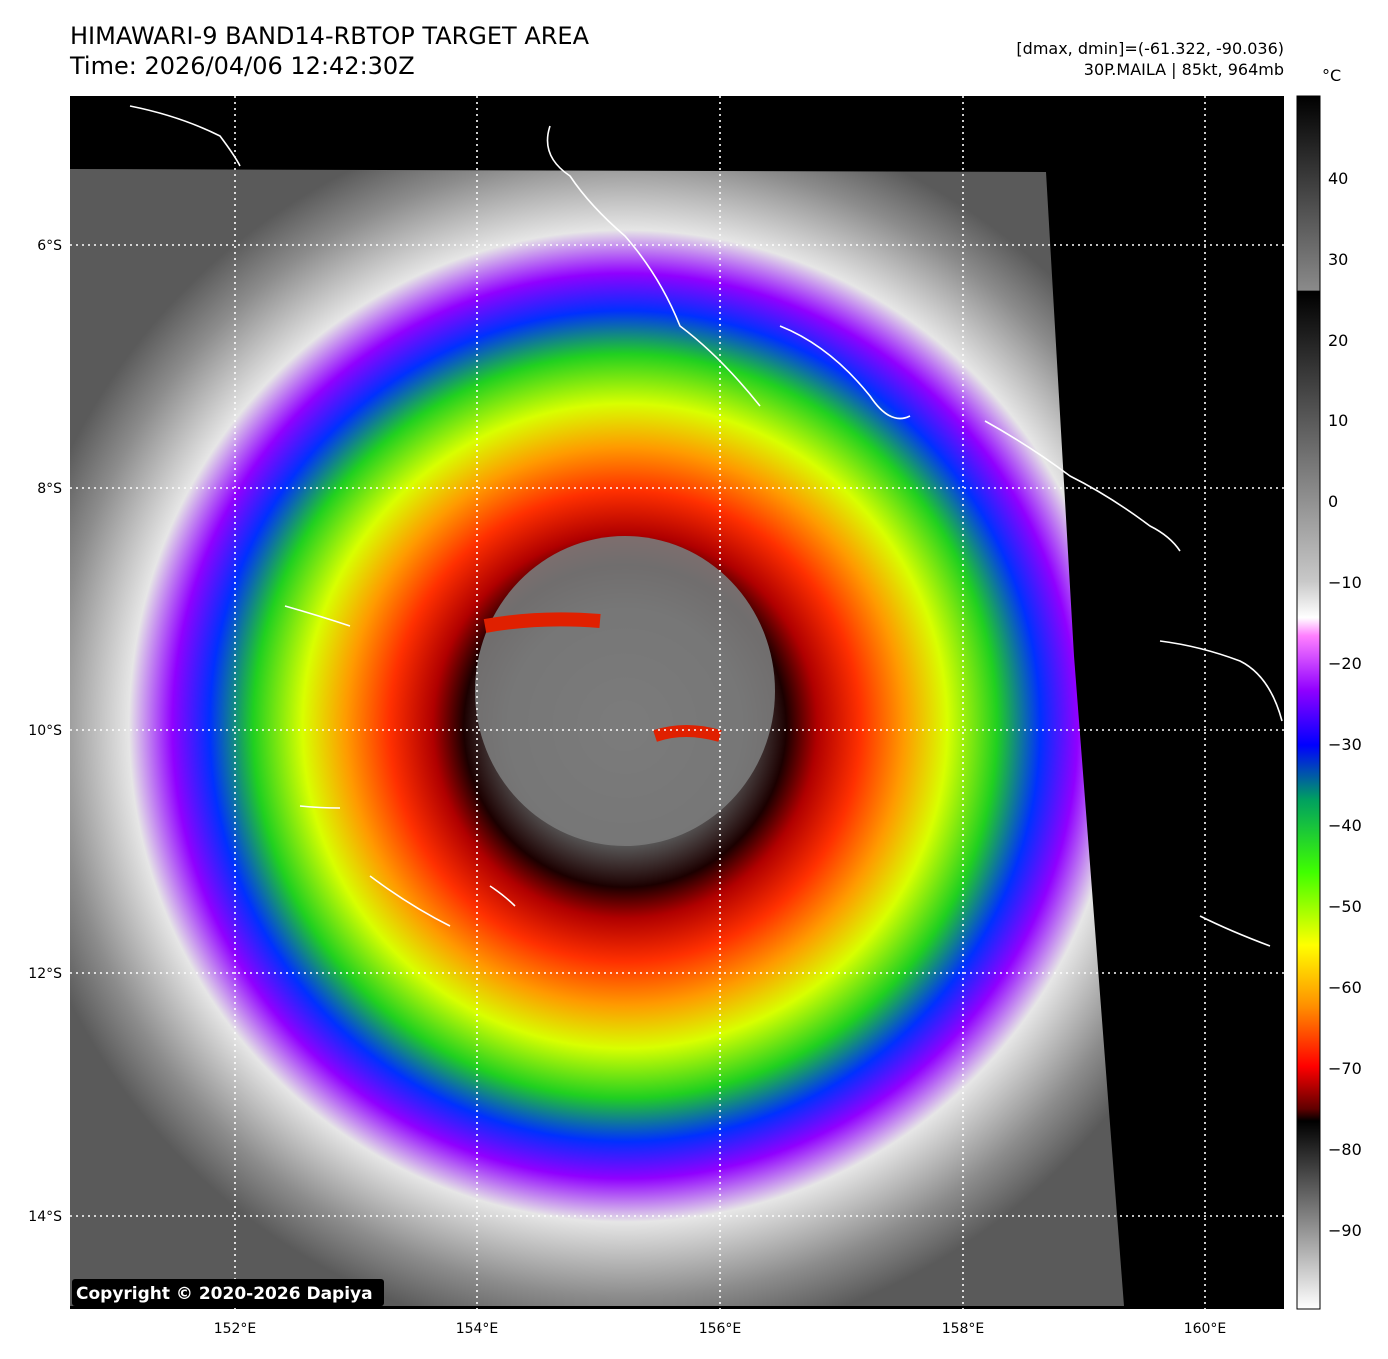  What do you see at coordinates (49, 246) in the screenshot?
I see `lat-tick-label: 6°S` at bounding box center [49, 246].